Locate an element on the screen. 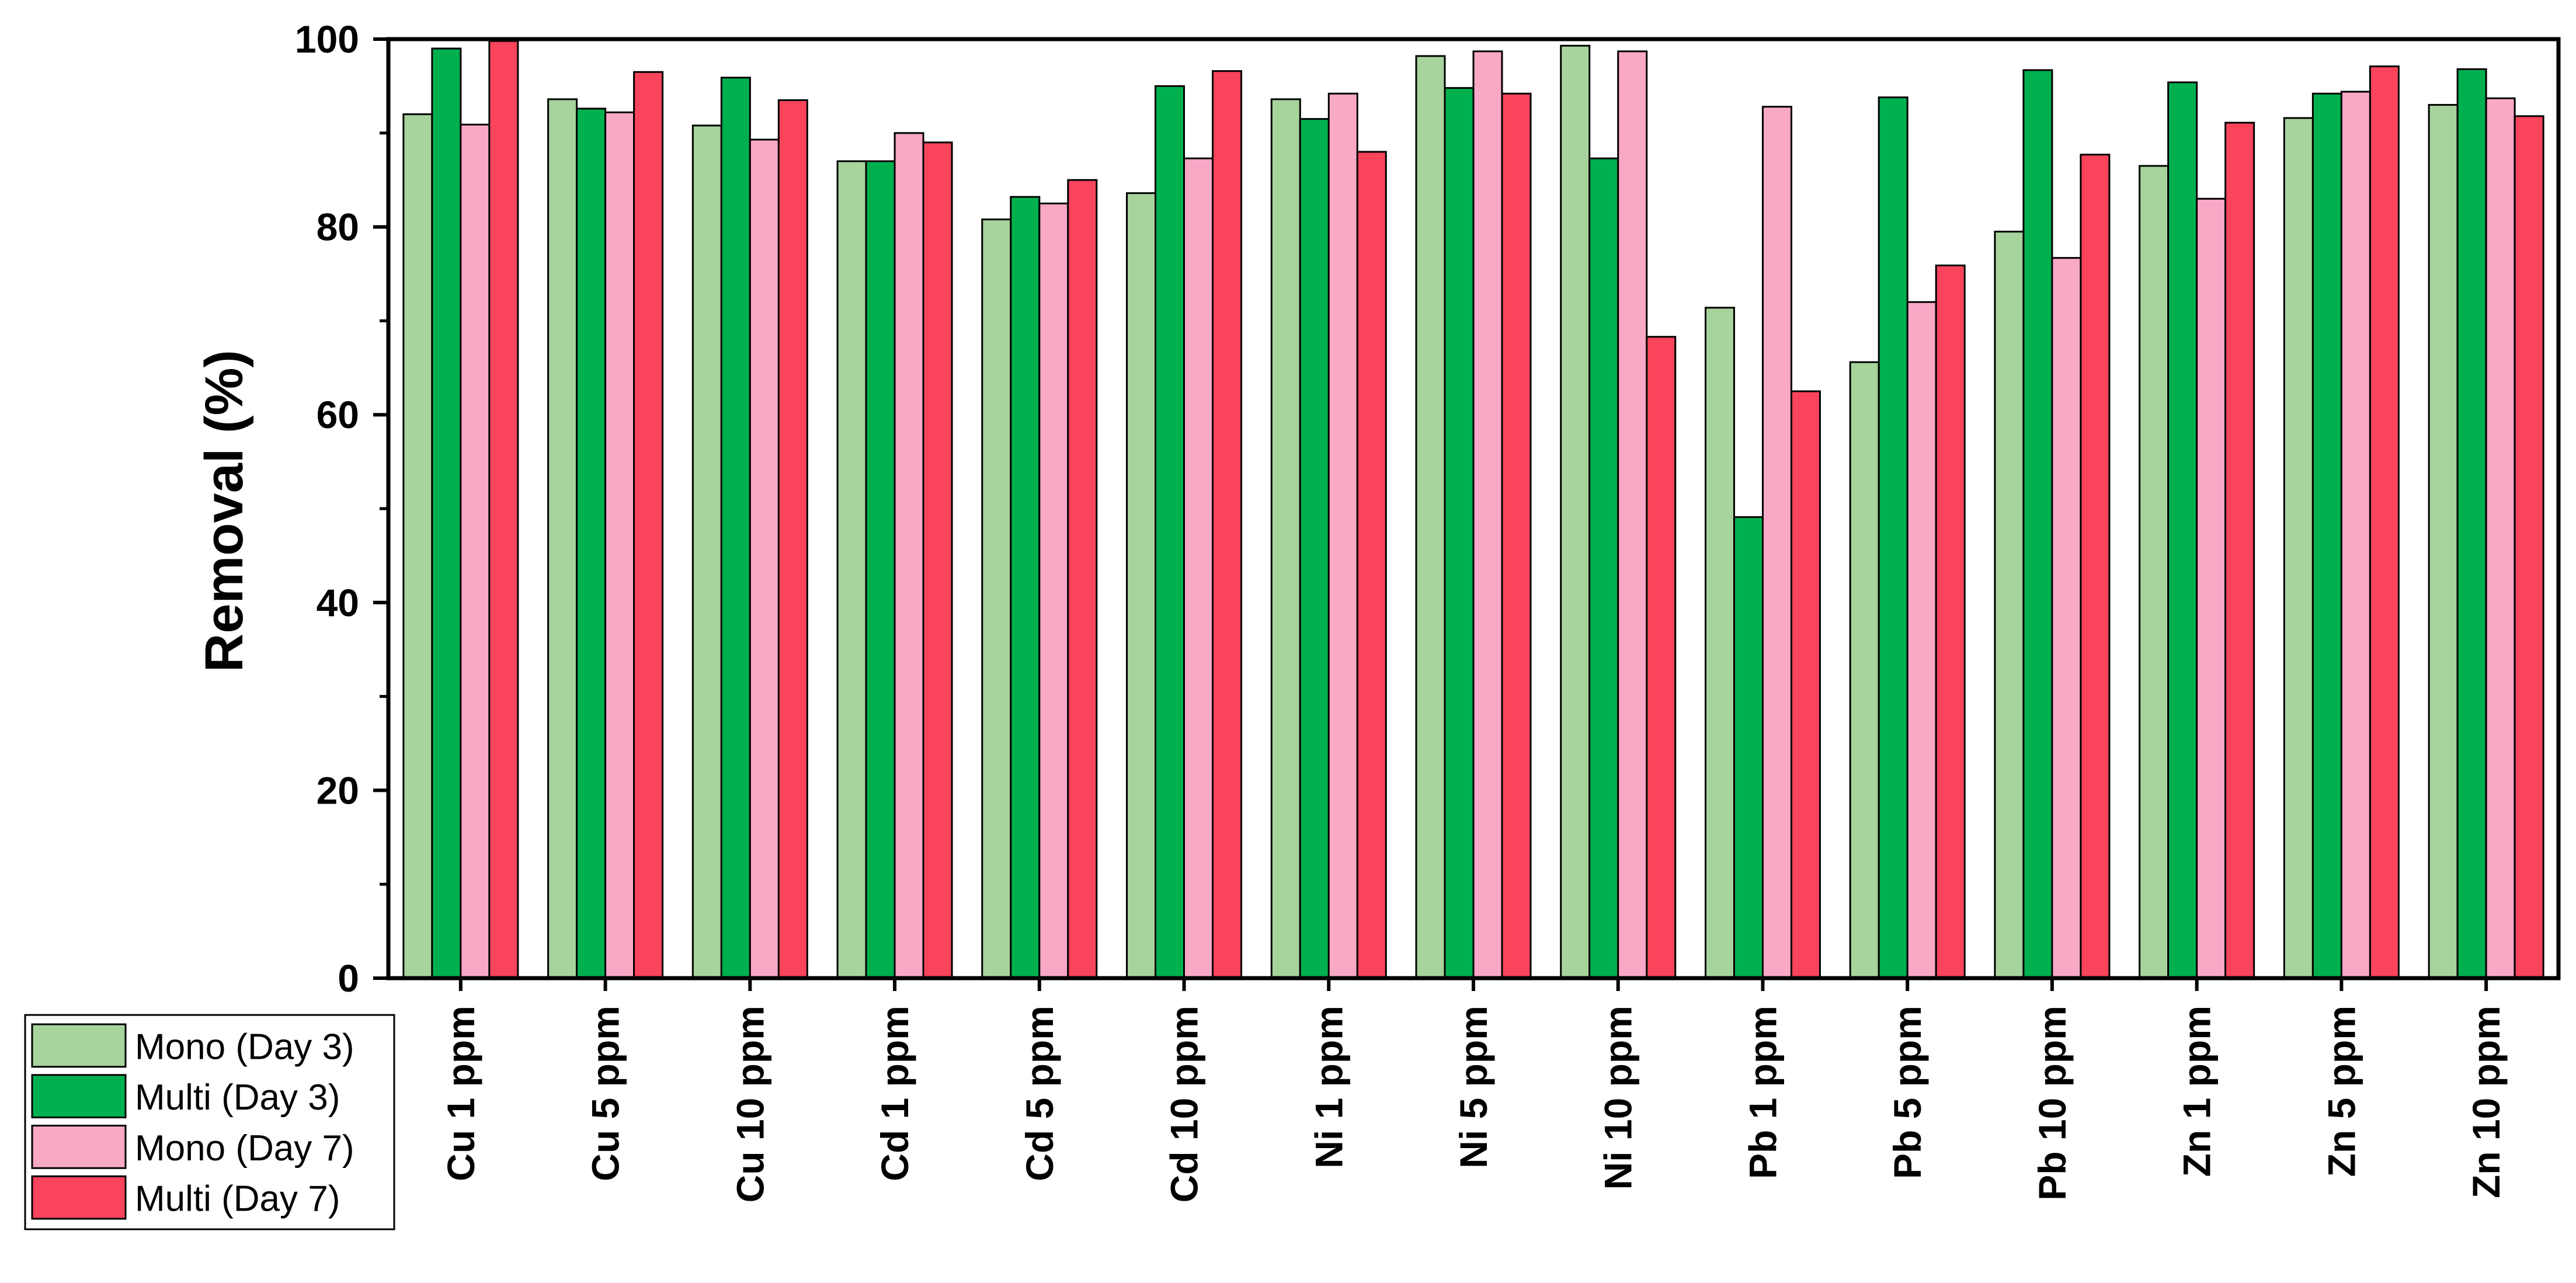 The width and height of the screenshot is (2576, 1283). y-tick-label: 40 is located at coordinates (338, 602).